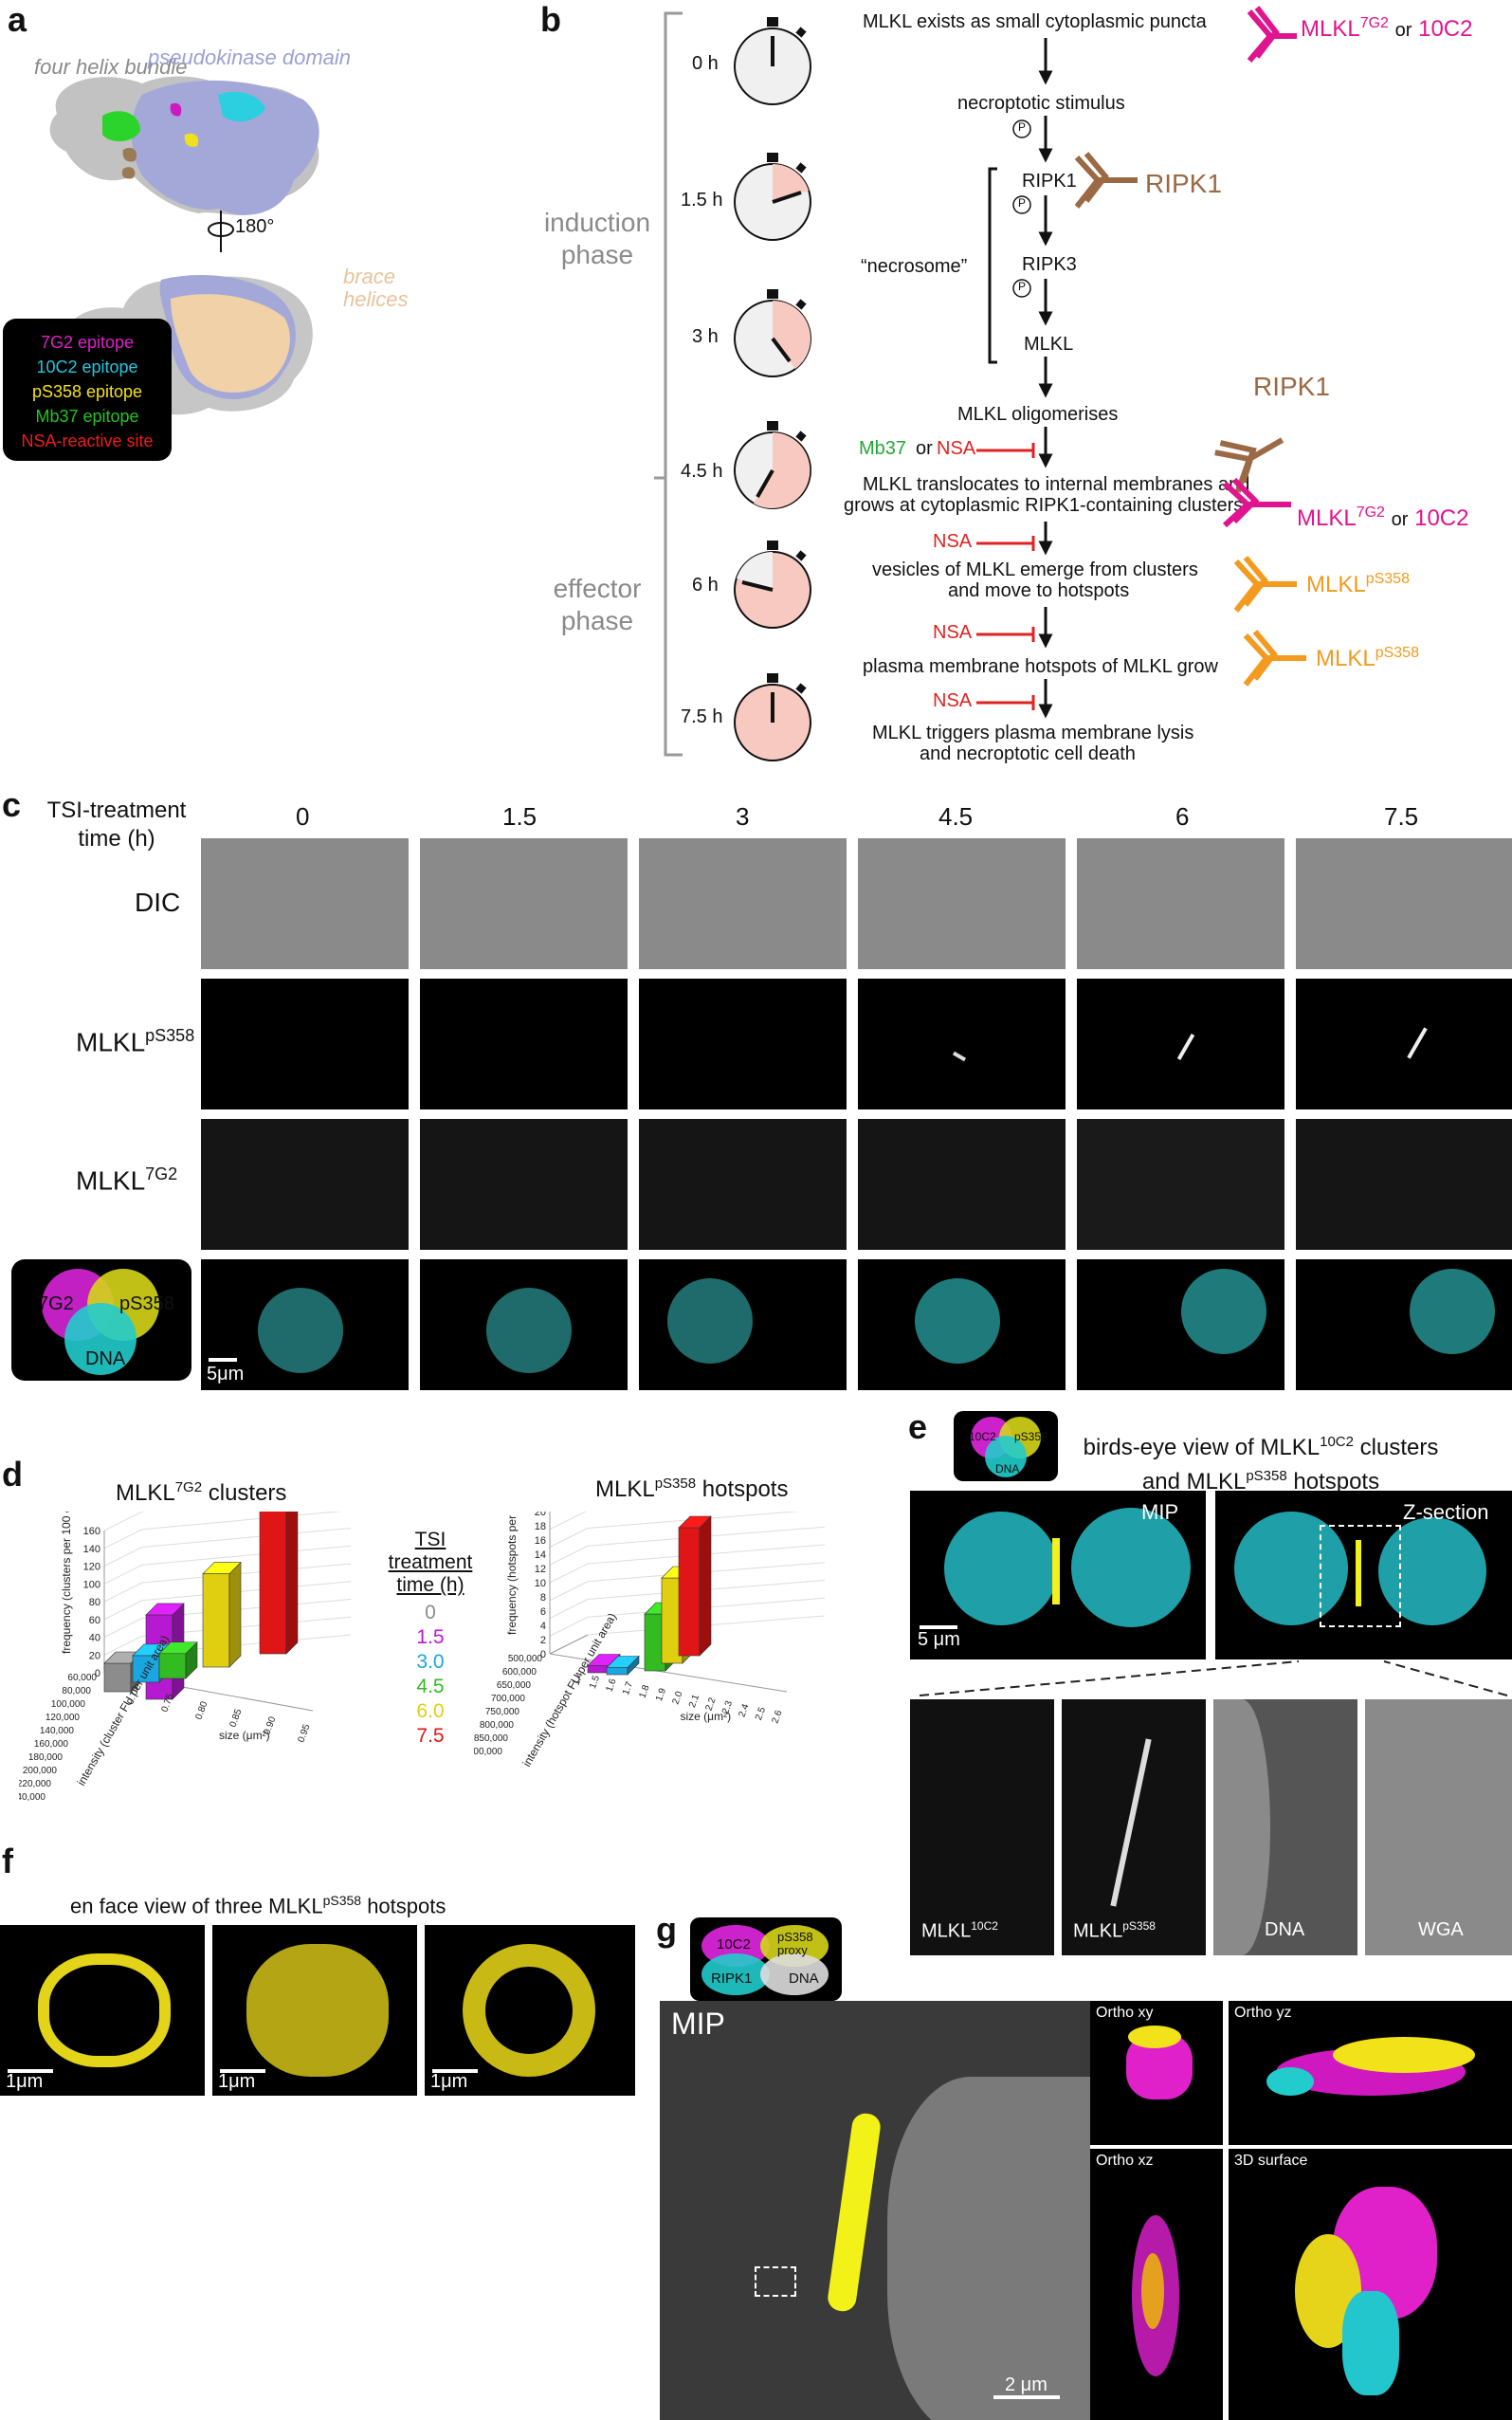  What do you see at coordinates (524, 1044) in the screenshot?
I see `ps358-1-5h` at bounding box center [524, 1044].